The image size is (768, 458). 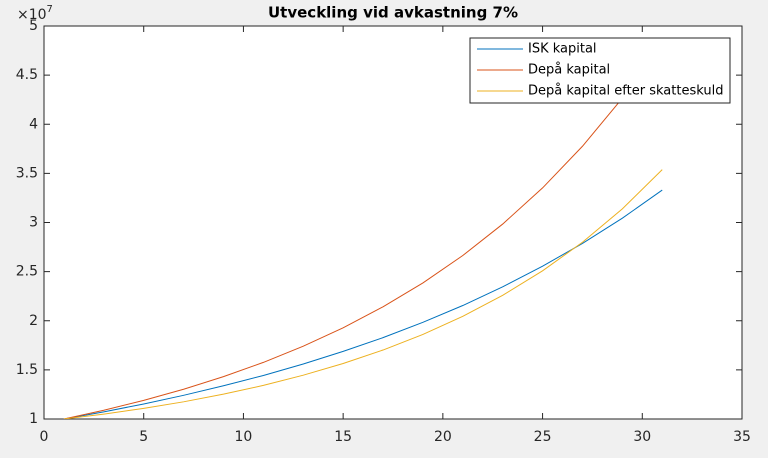 I want to click on x-tick-label: 10, so click(x=244, y=437).